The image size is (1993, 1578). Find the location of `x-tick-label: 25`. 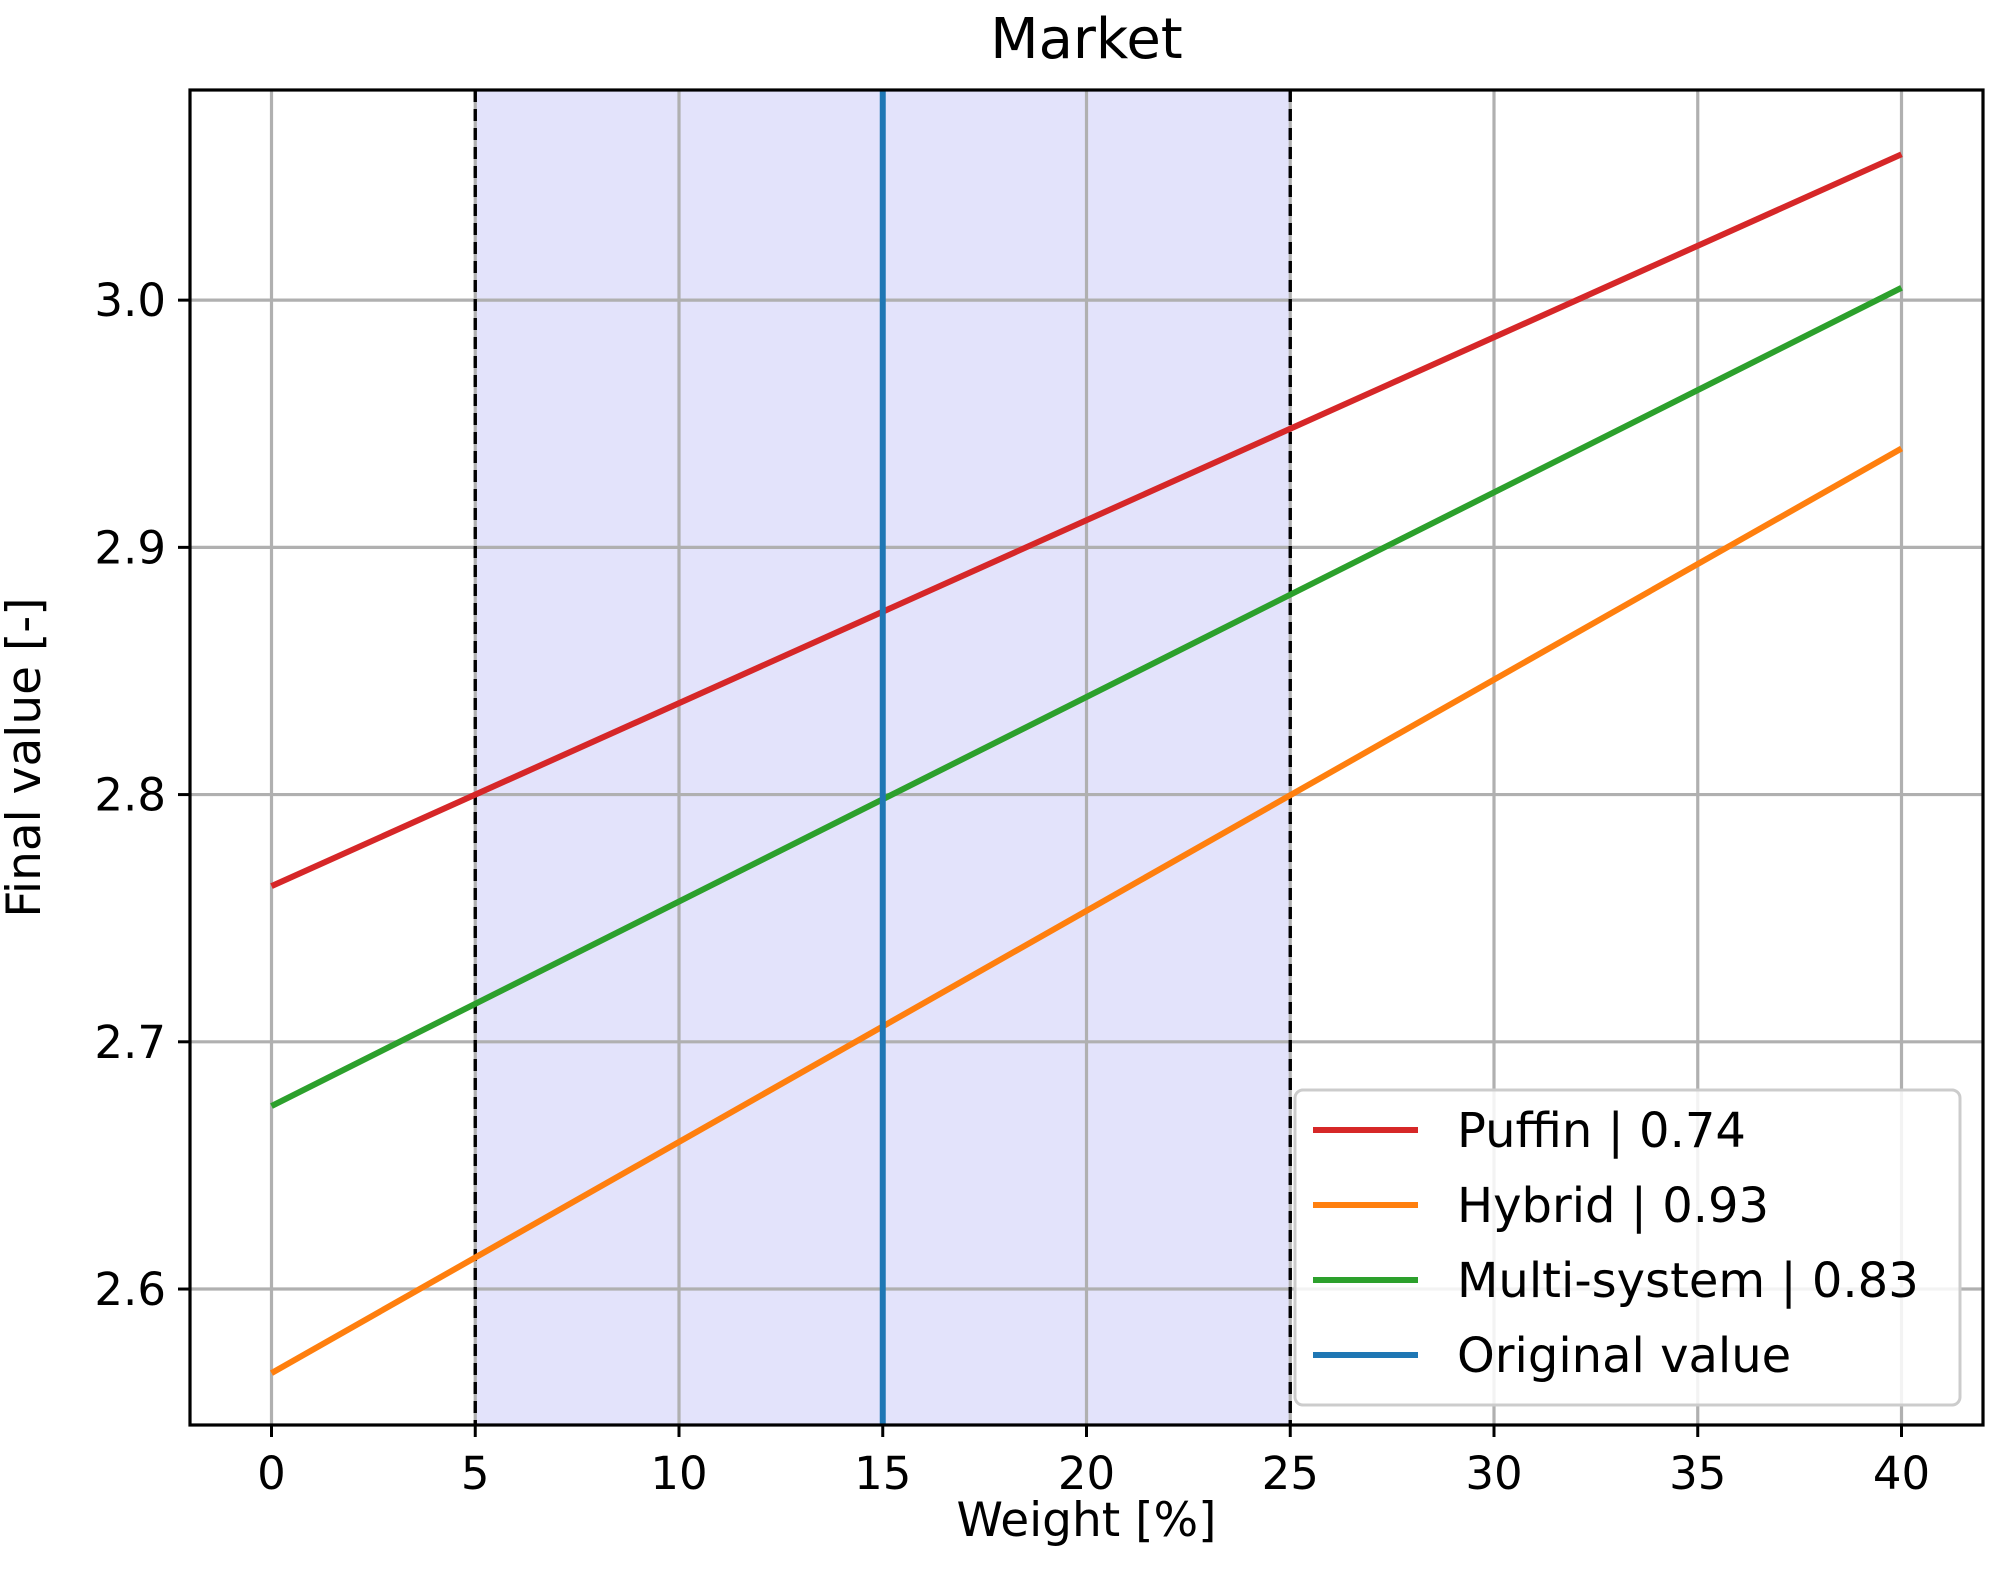

x-tick-label: 25 is located at coordinates (1290, 1473).